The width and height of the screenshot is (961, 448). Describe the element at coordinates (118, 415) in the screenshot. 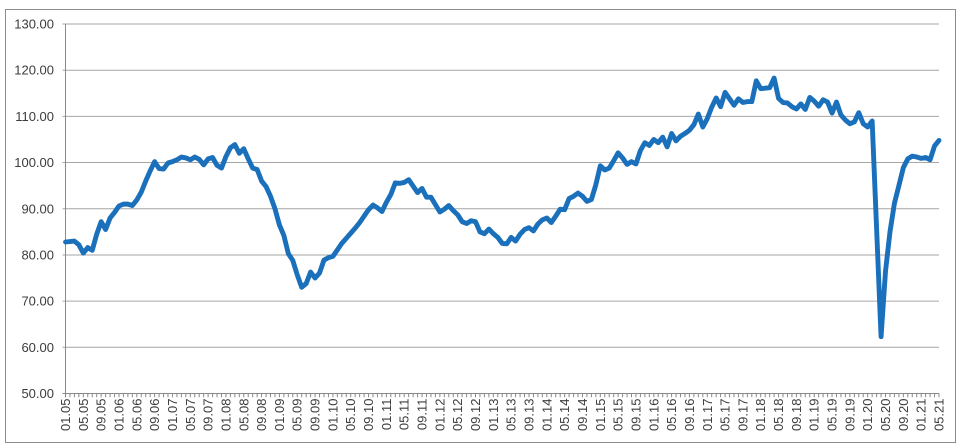

I see `svg-text: 01.06` at that location.